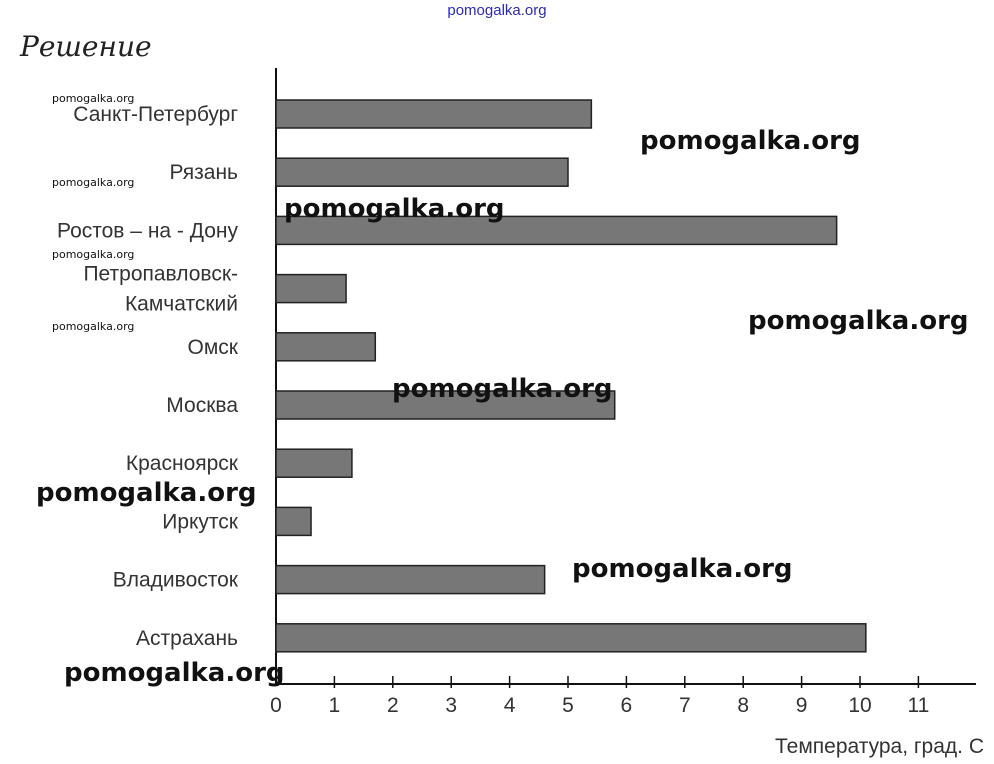 The image size is (994, 764). I want to click on category-label: Астрахань, so click(187, 638).